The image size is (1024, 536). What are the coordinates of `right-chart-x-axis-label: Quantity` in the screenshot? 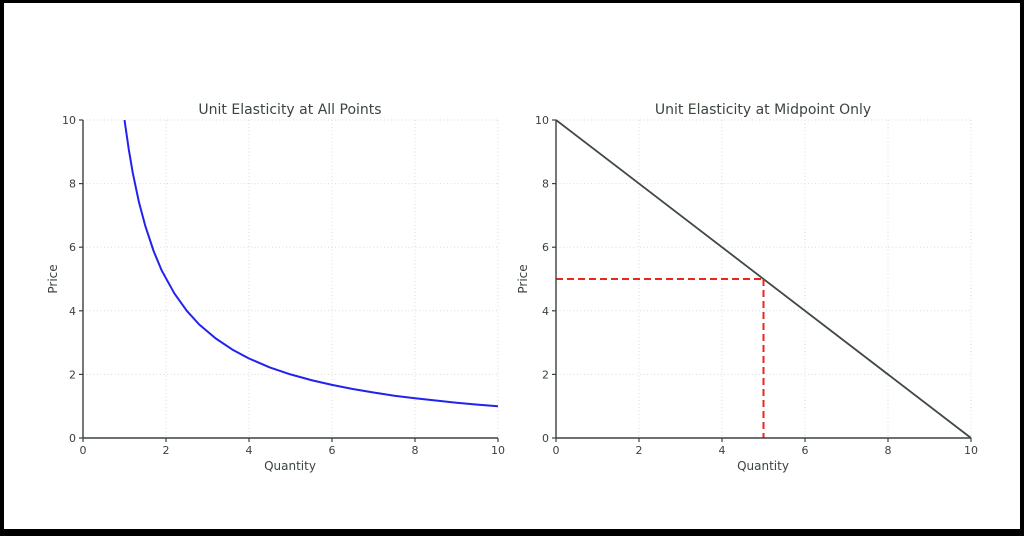 It's located at (763, 466).